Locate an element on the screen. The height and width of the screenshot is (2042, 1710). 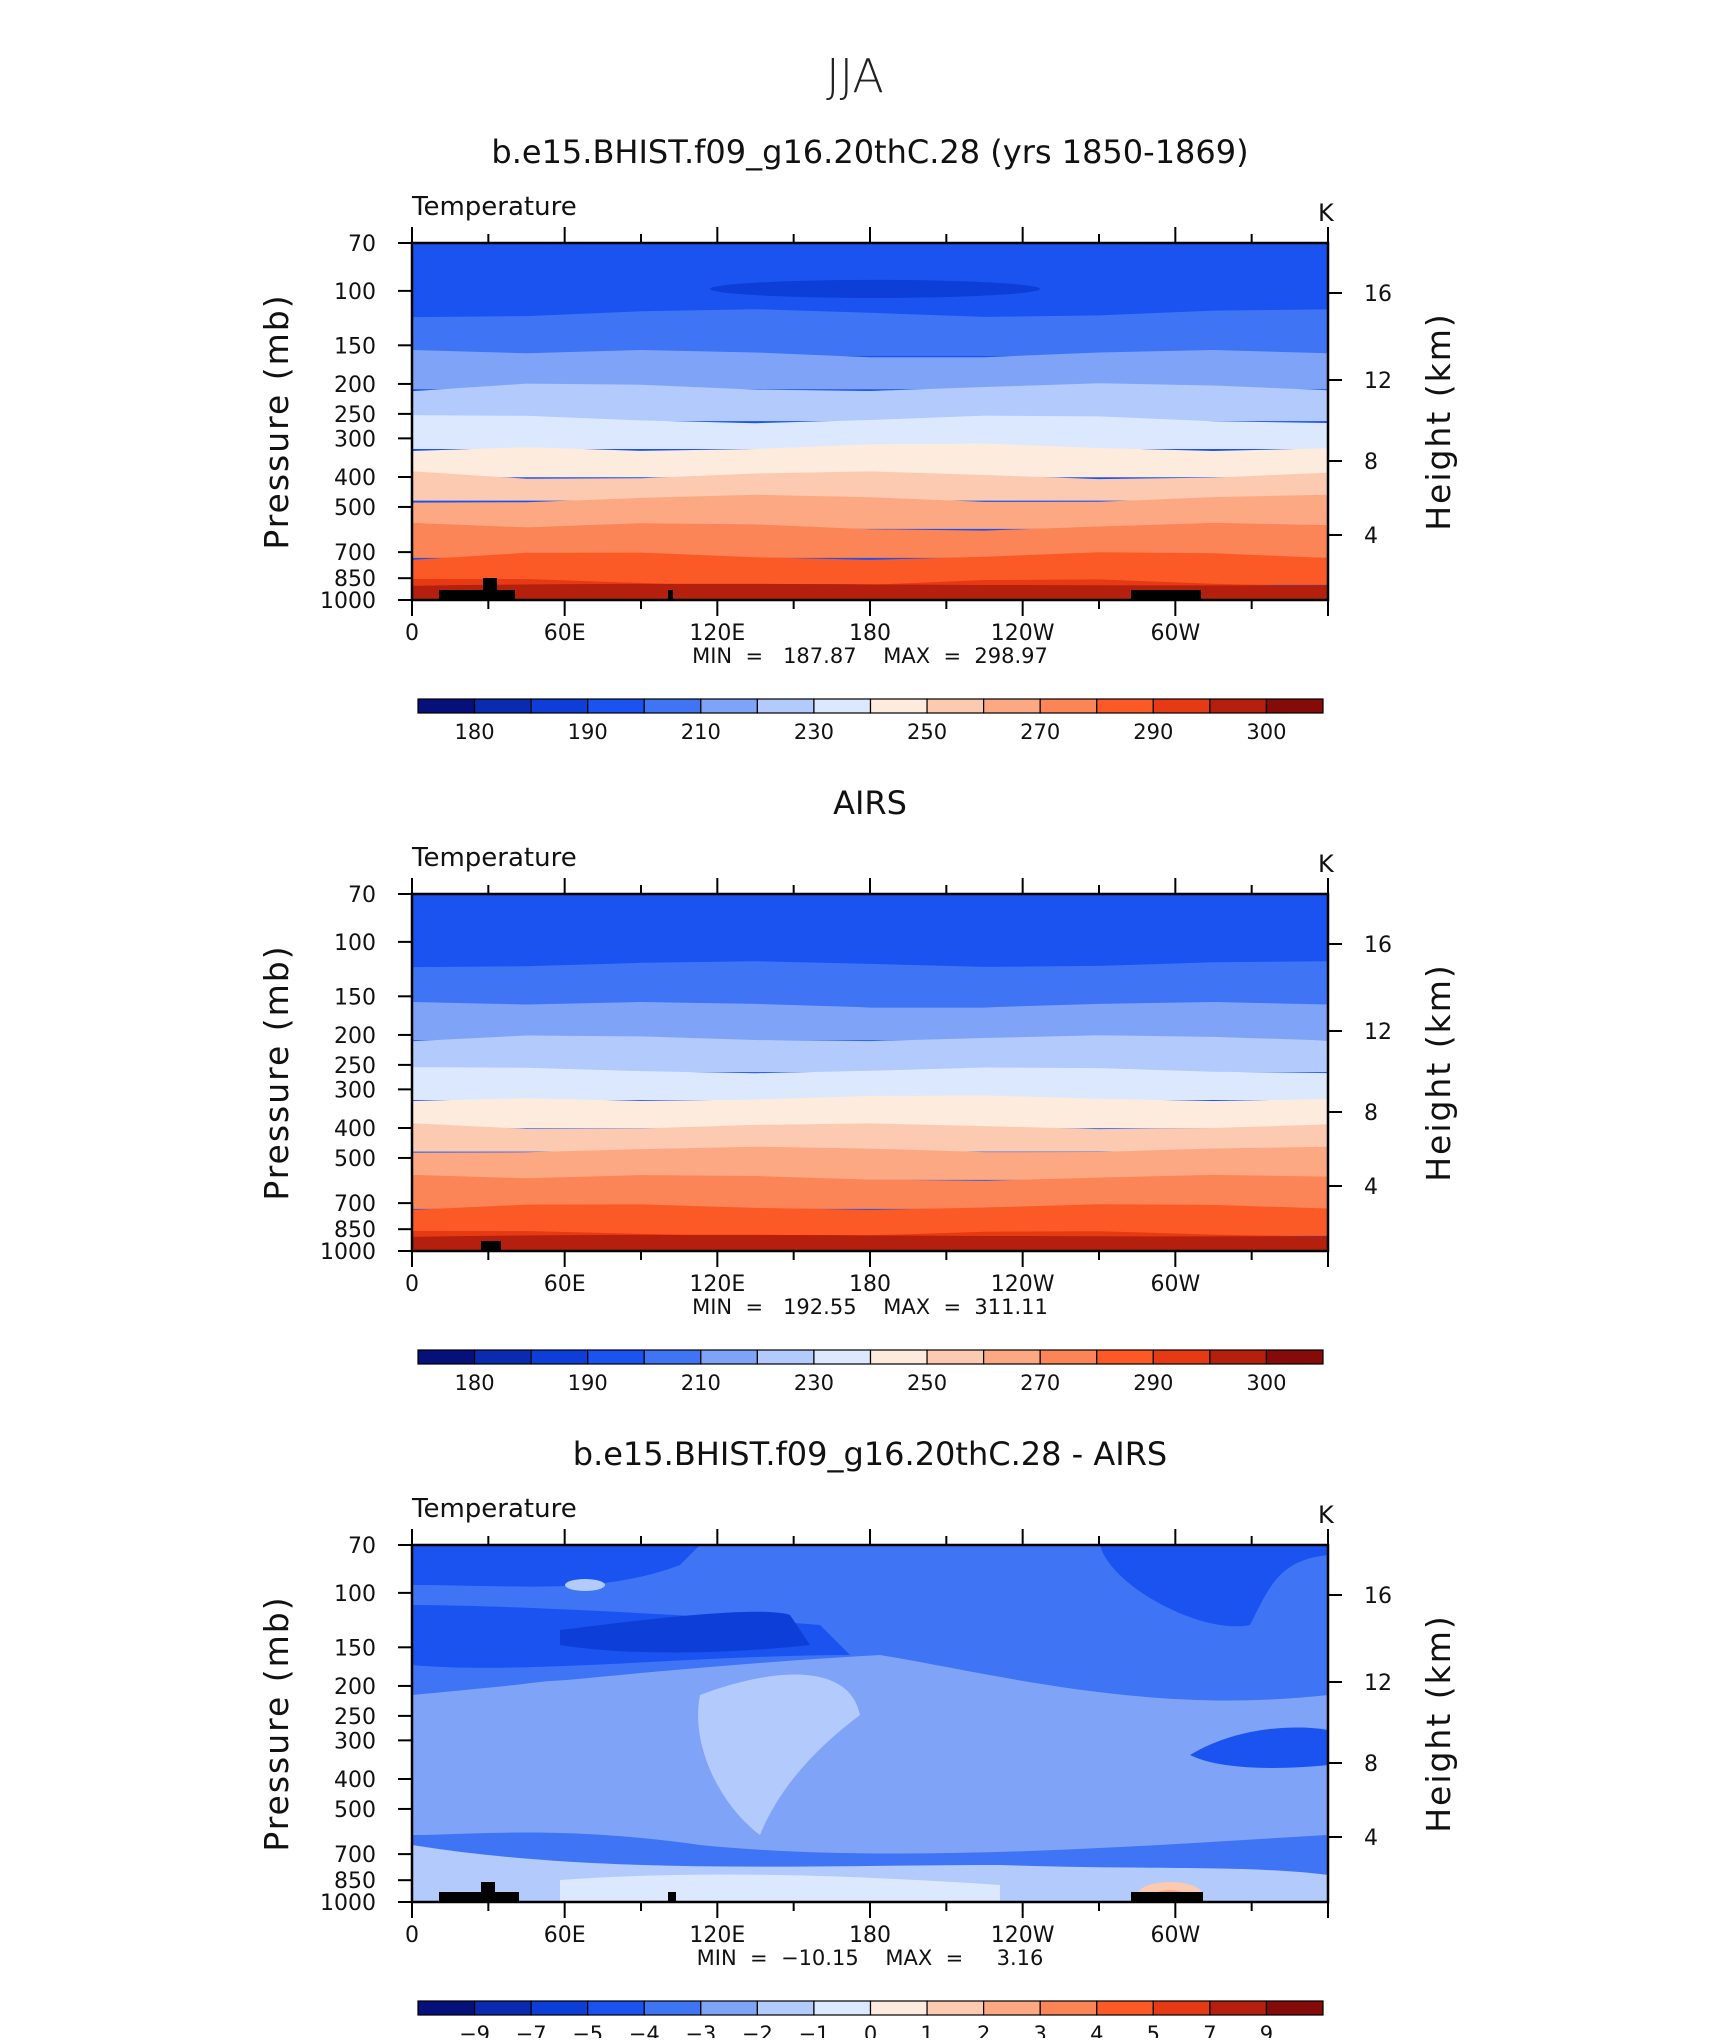
colorbar-label: 190 is located at coordinates (588, 732).